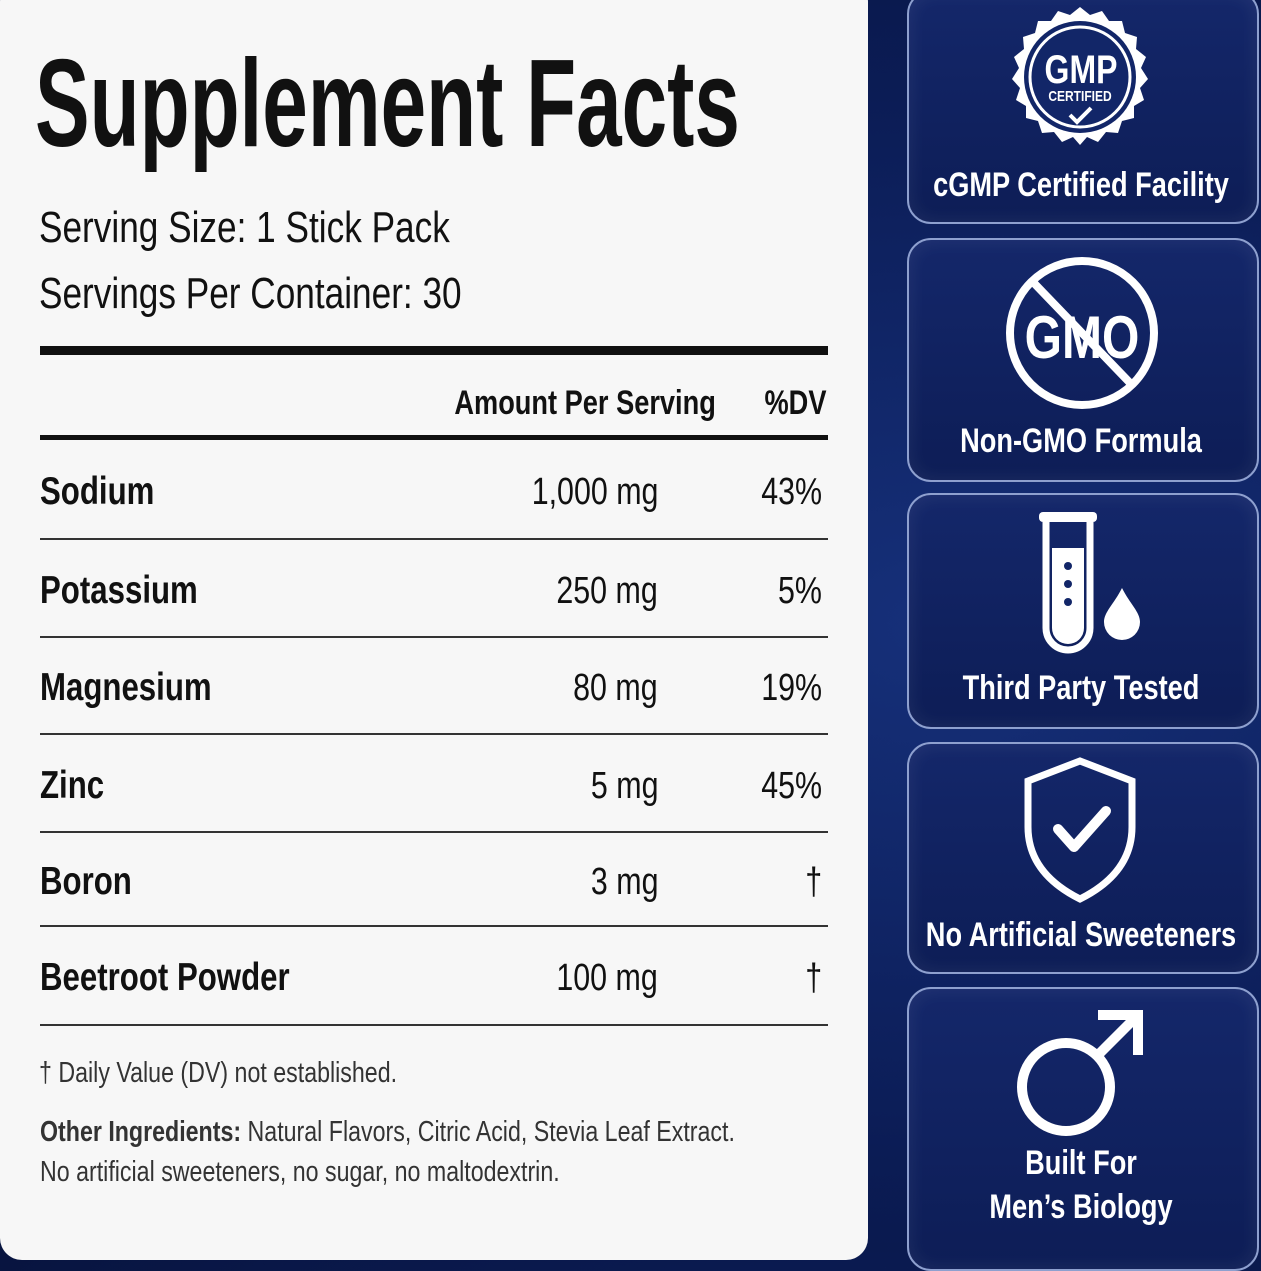 The image size is (1261, 1271). I want to click on servings-per-container: Servings Per Container: 30, so click(250, 293).